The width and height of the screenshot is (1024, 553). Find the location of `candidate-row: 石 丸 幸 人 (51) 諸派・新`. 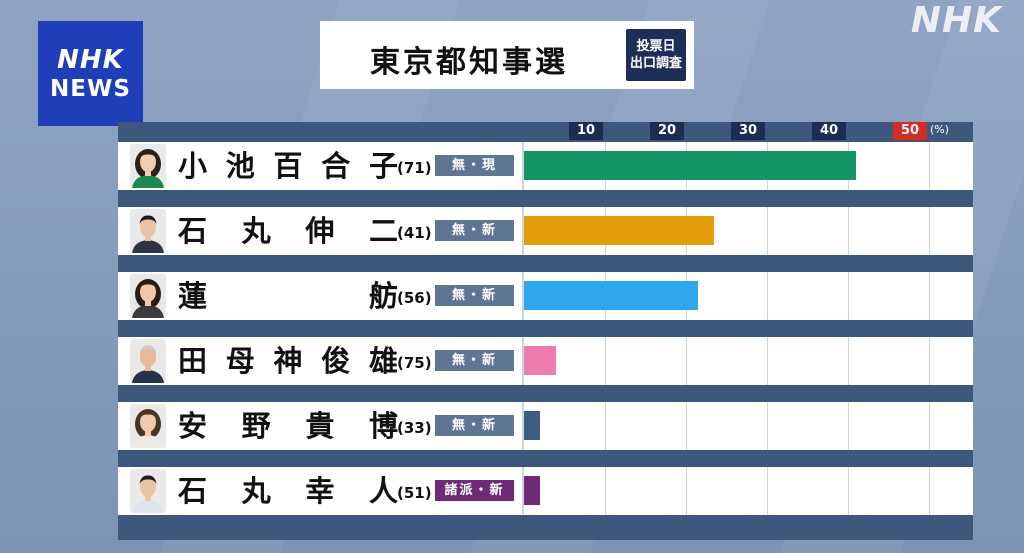

candidate-row: 石 丸 幸 人 (51) 諸派・新 is located at coordinates (545, 491).